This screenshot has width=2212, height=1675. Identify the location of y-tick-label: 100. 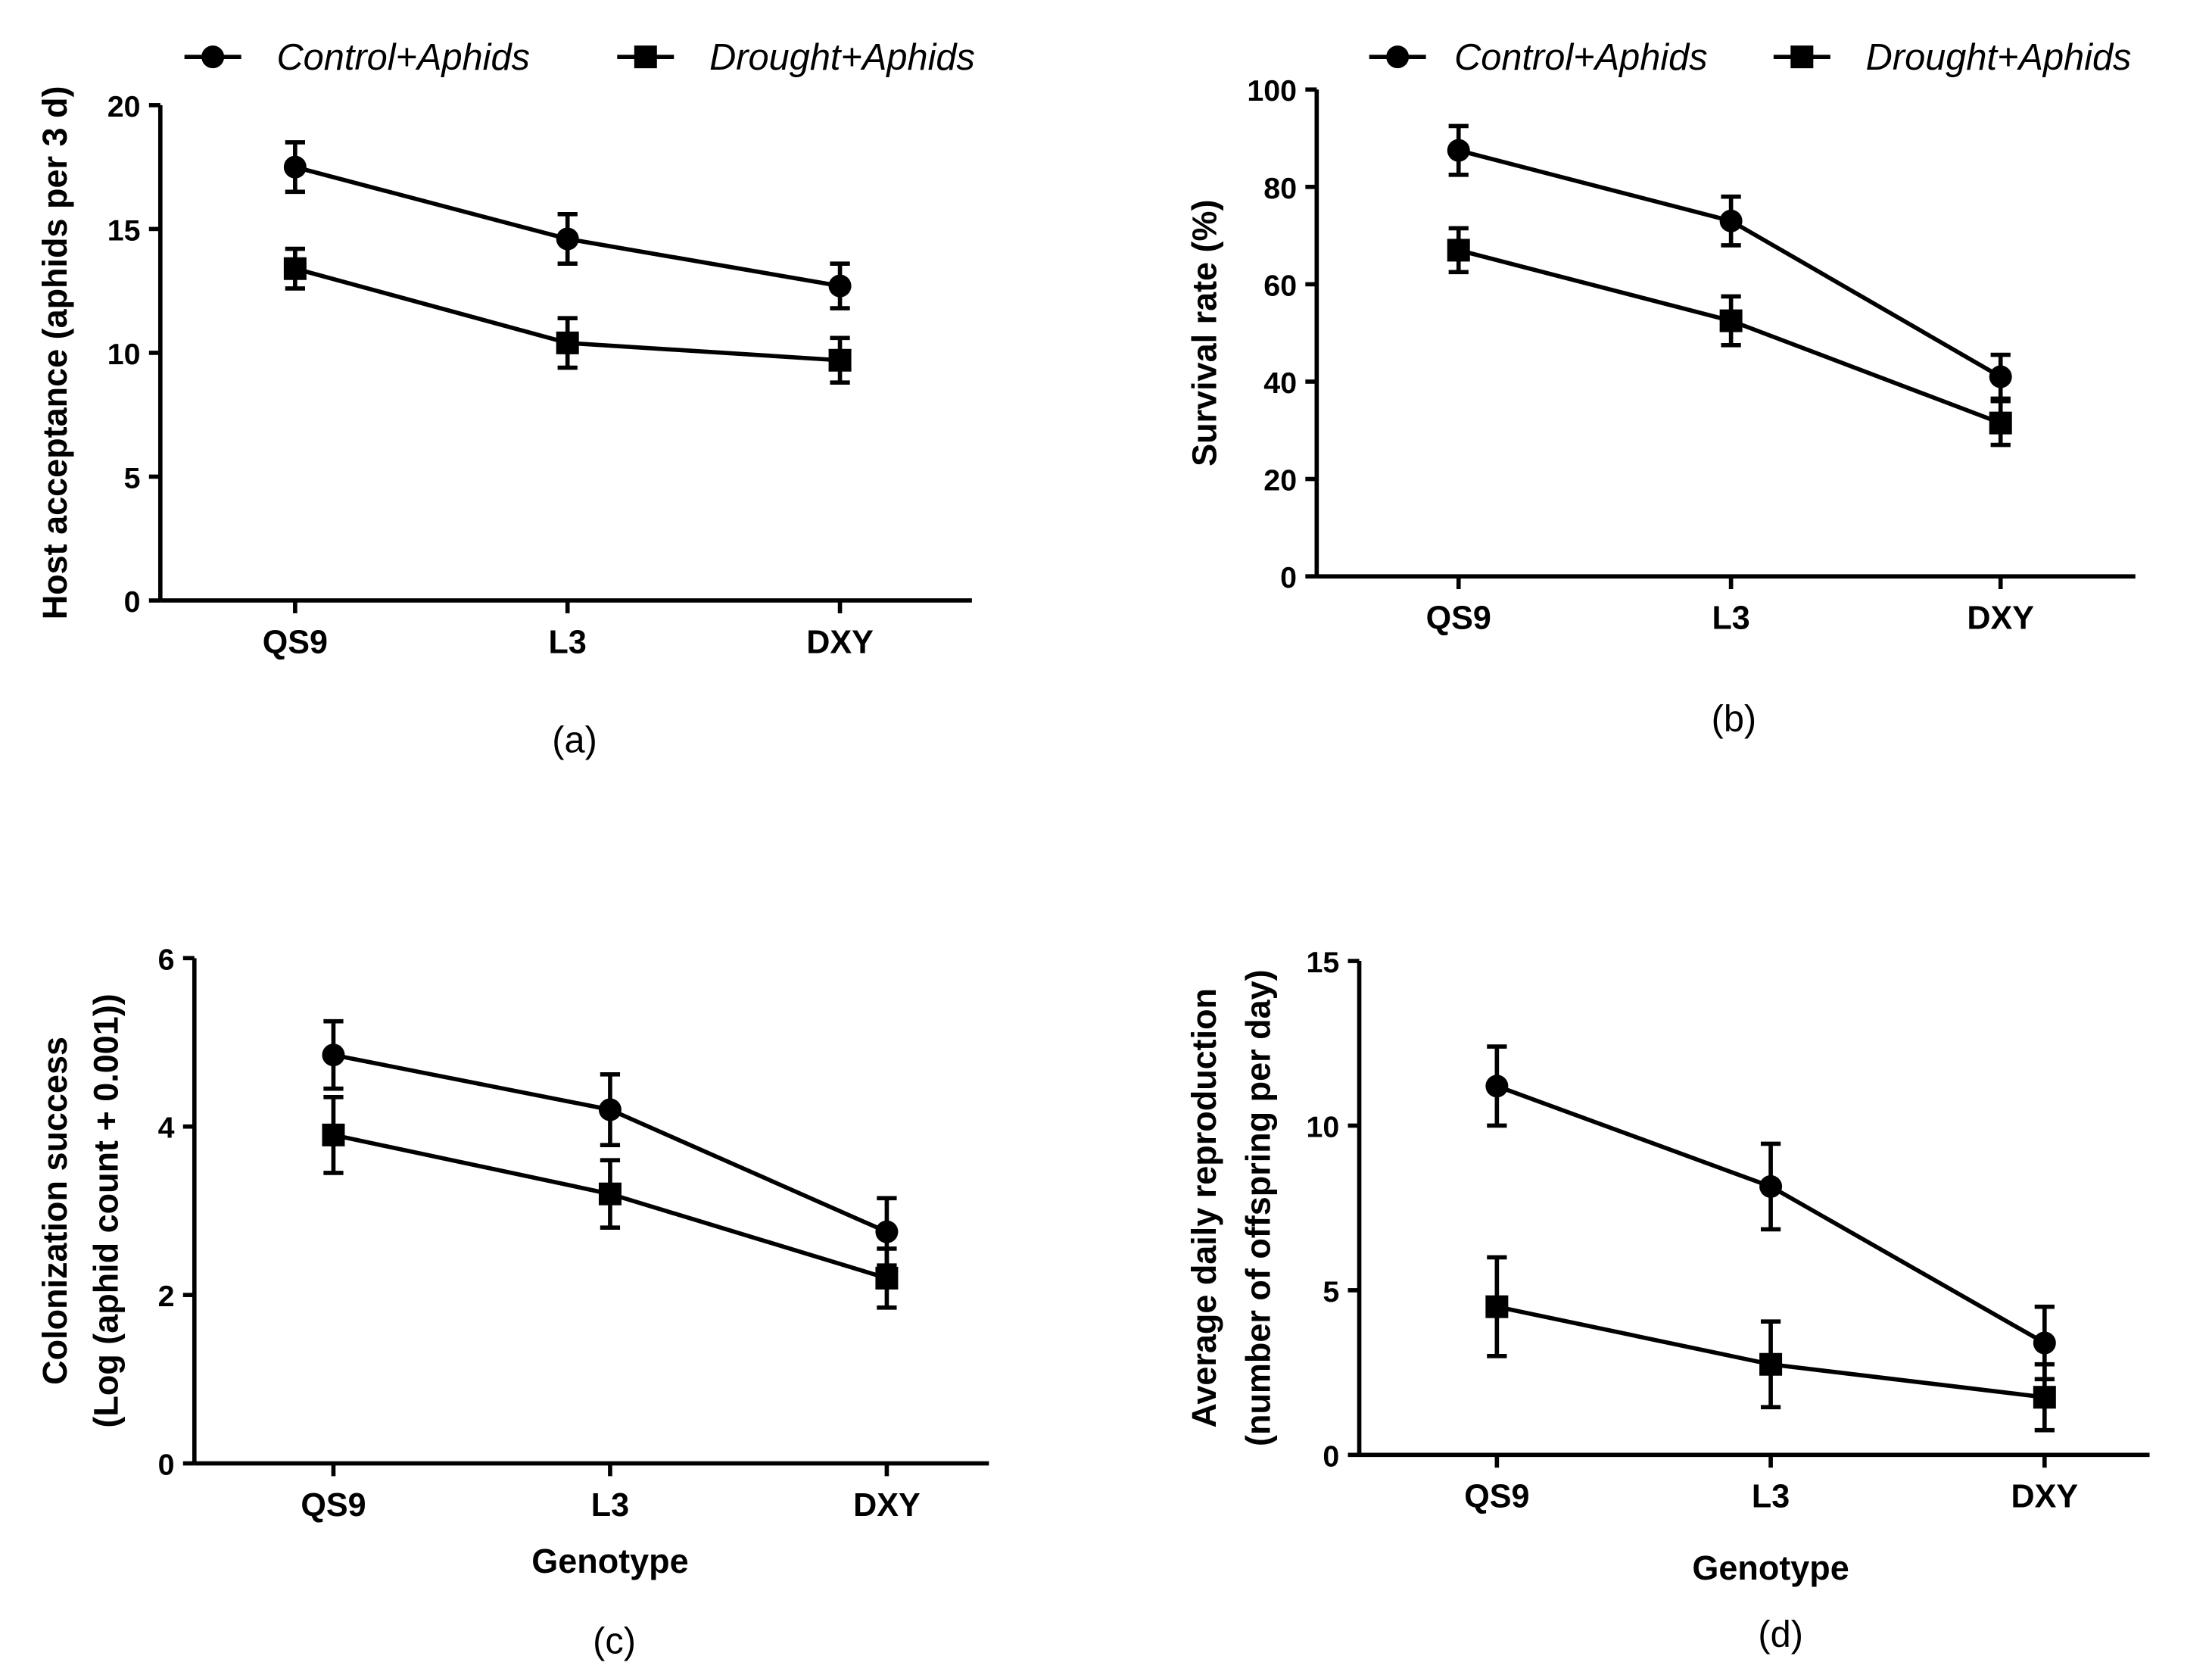
(1272, 91).